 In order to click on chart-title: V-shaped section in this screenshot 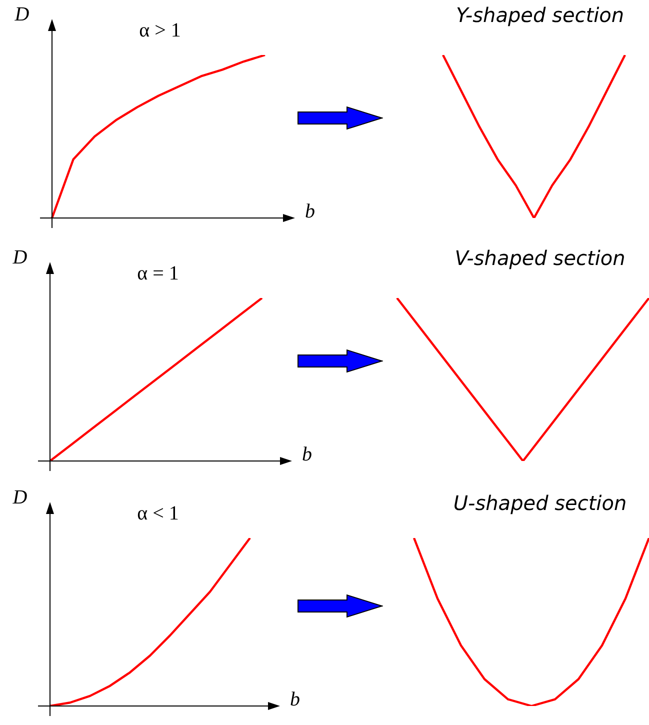, I will do `click(540, 258)`.